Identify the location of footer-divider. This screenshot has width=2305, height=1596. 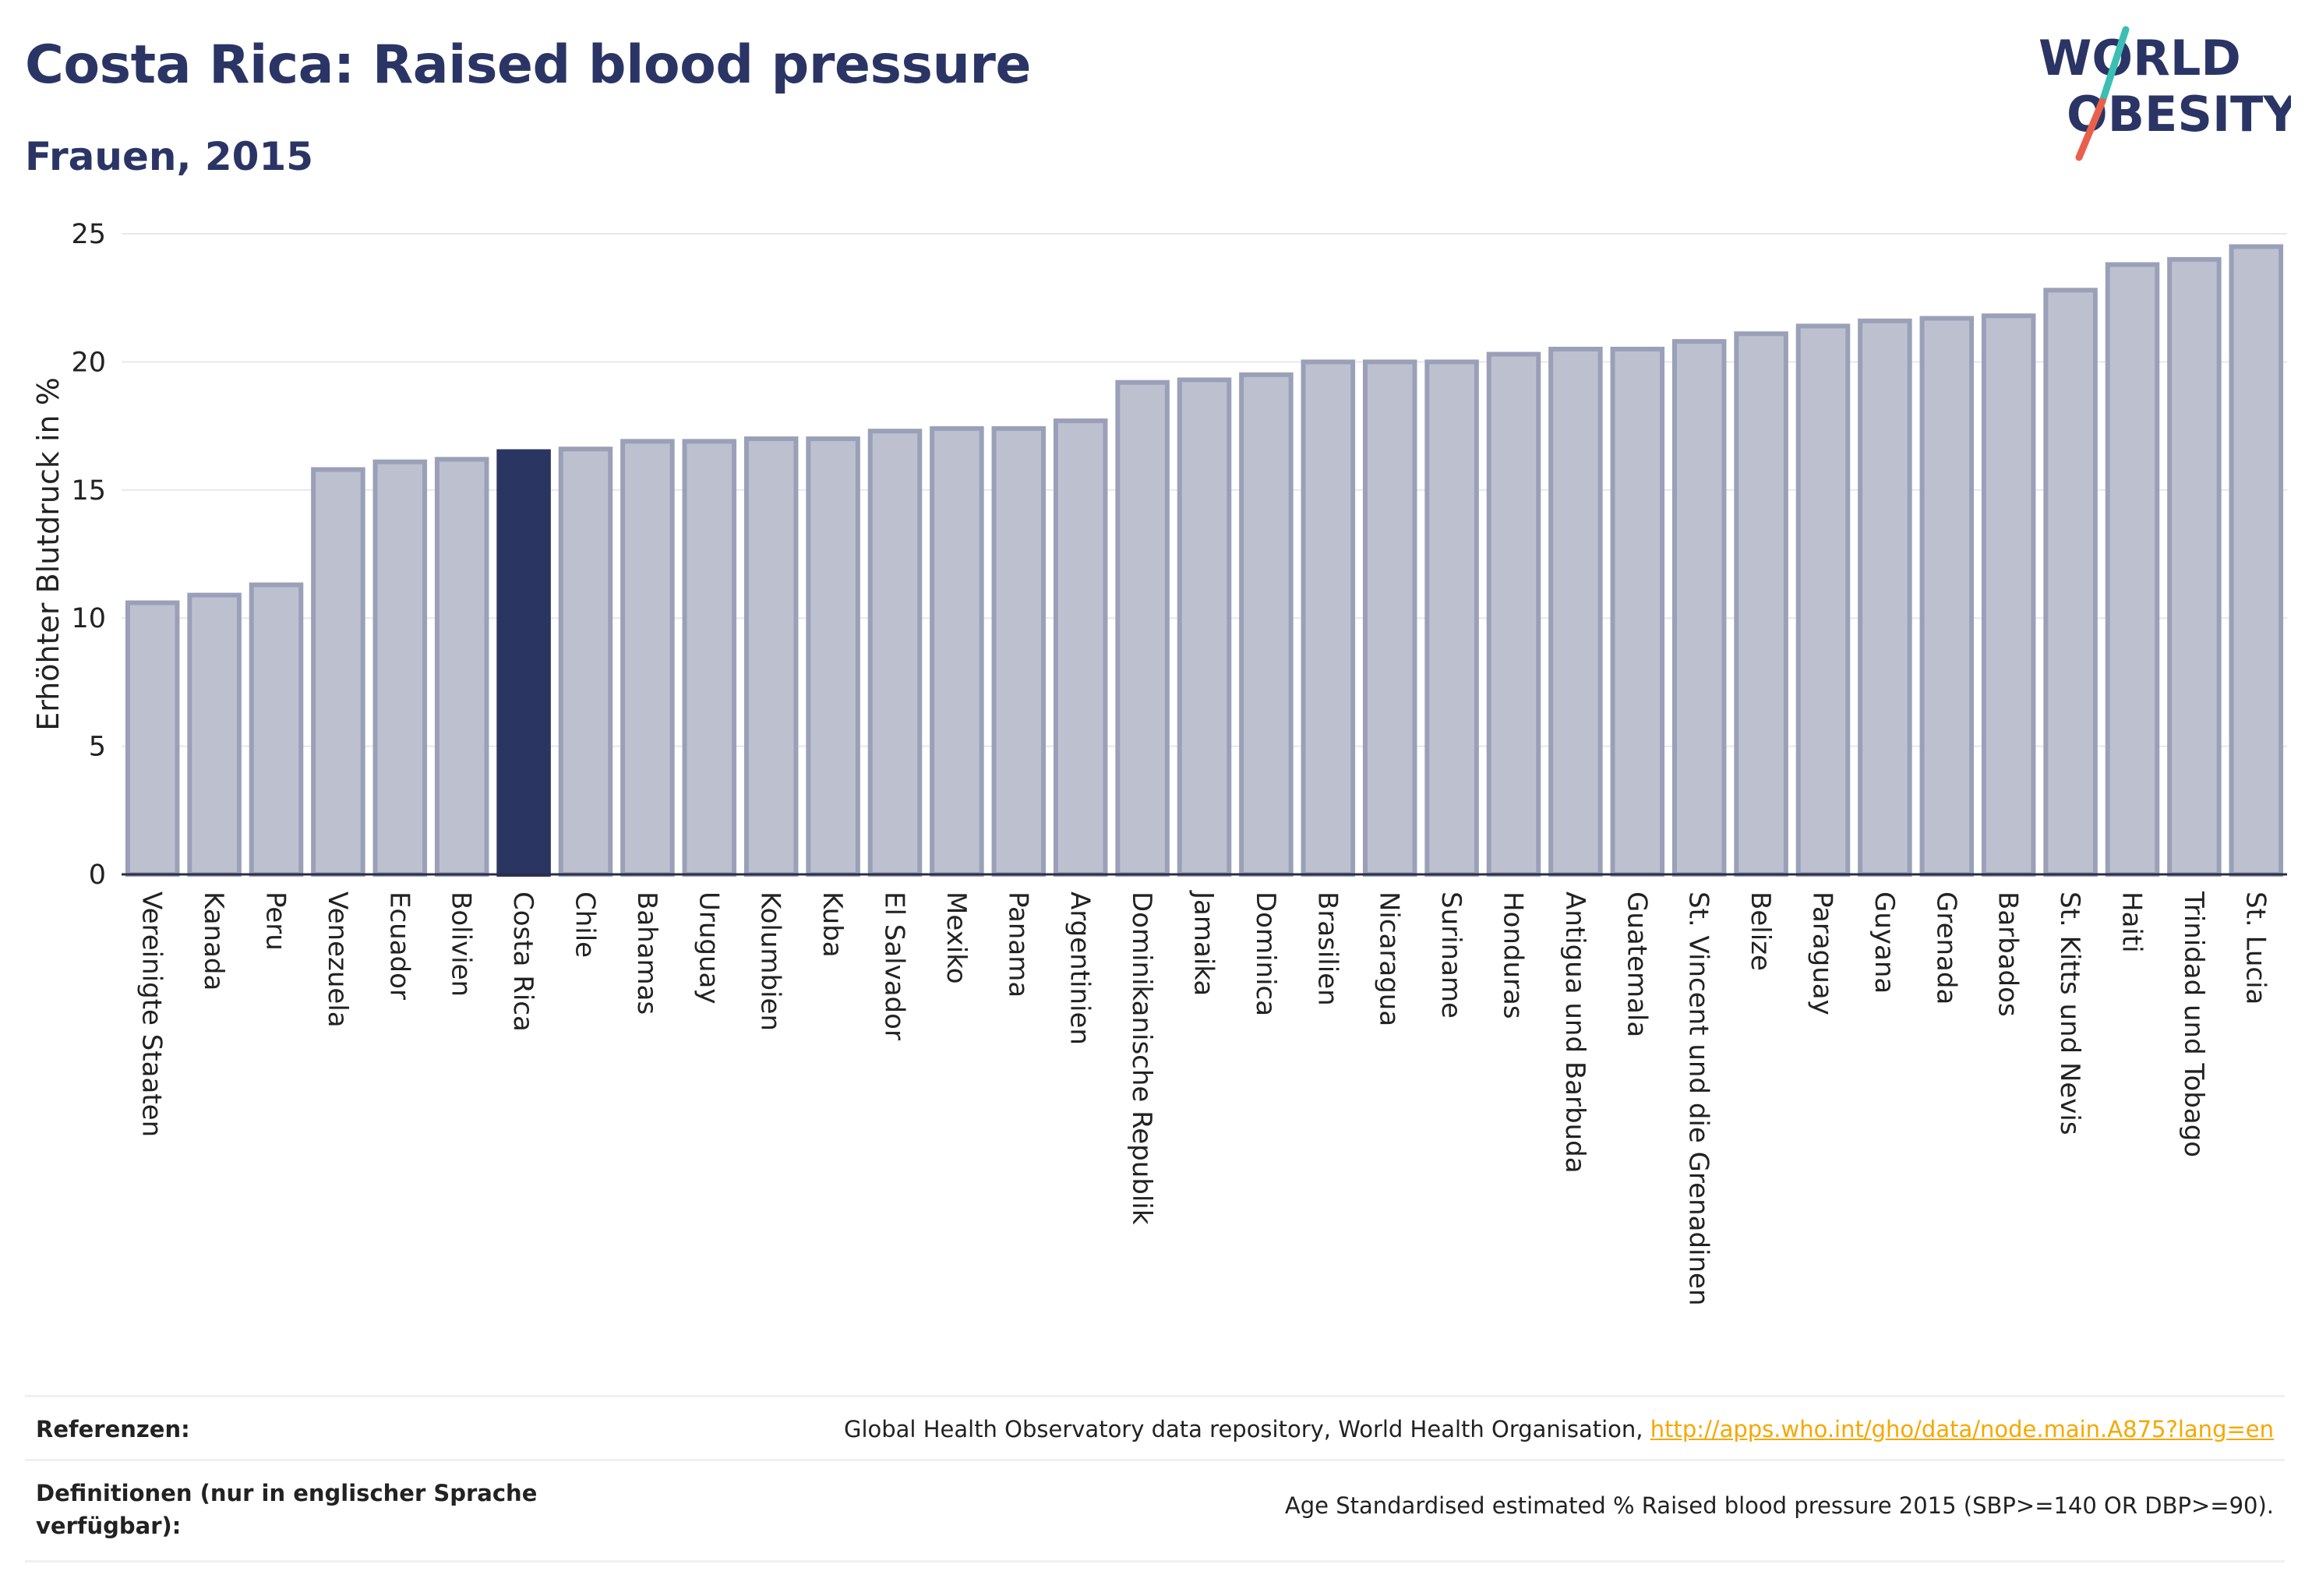
(1155, 1561).